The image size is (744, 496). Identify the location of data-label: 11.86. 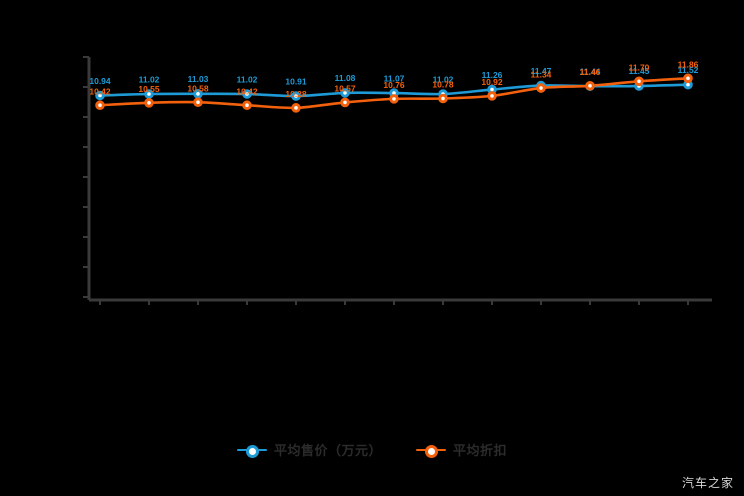
(688, 65).